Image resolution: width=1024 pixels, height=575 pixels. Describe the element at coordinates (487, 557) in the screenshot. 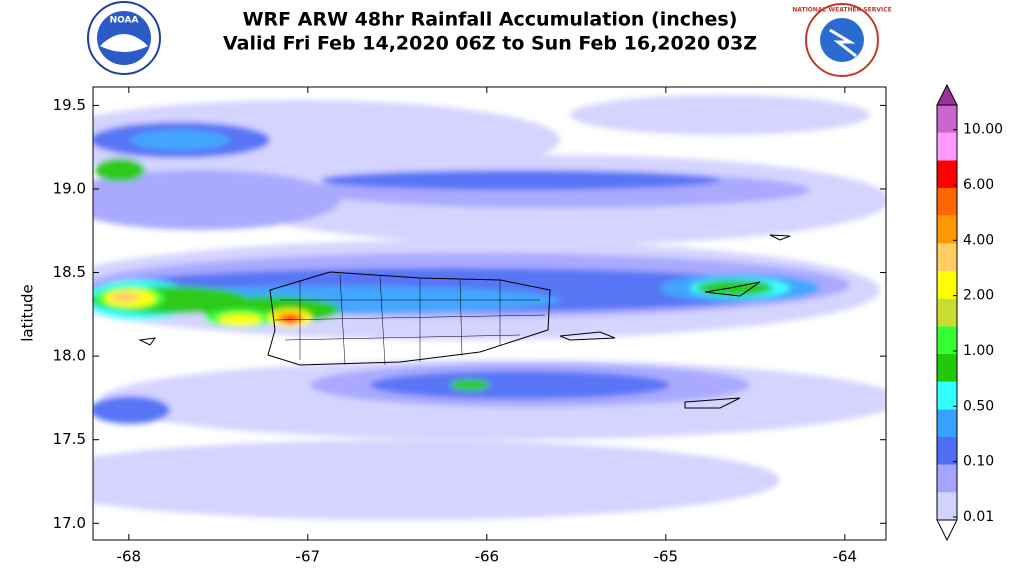

I see `x-tick-label: -66` at that location.